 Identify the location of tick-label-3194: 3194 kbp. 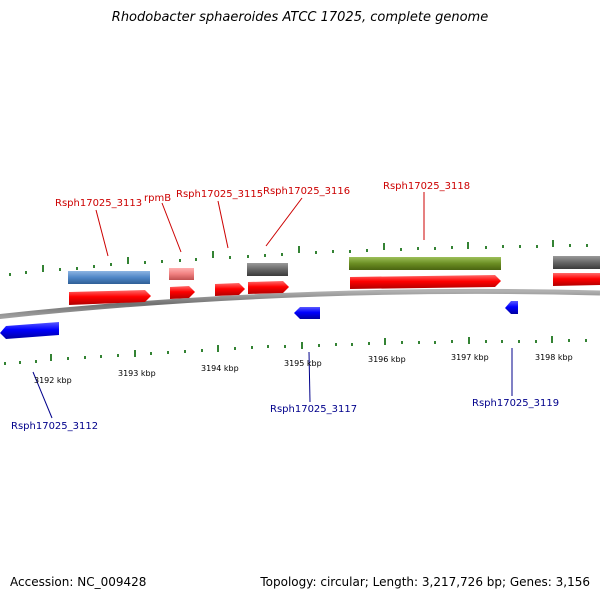
(220, 368).